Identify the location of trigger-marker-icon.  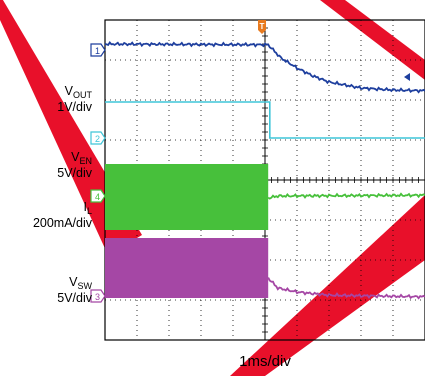
(262, 27).